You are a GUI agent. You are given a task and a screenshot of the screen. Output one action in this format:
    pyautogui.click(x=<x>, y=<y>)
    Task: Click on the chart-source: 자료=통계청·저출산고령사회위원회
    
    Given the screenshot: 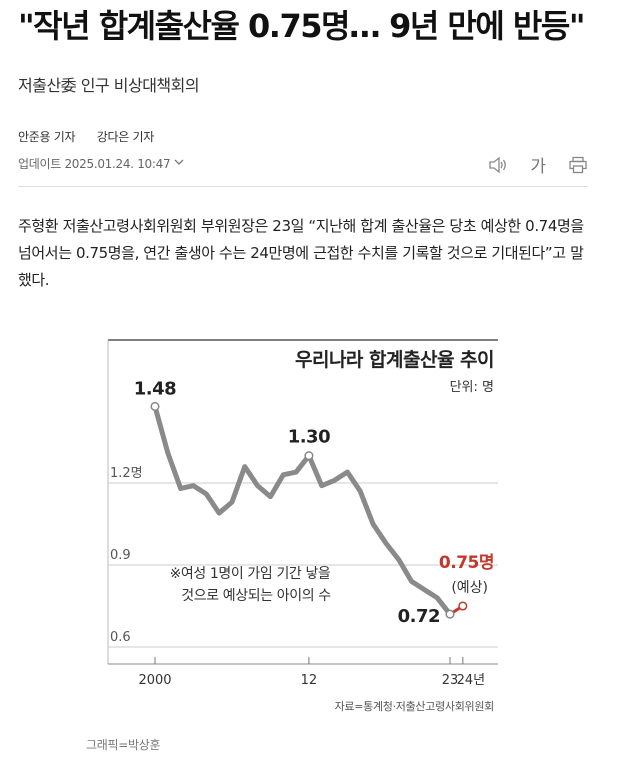 What is the action you would take?
    pyautogui.click(x=414, y=706)
    